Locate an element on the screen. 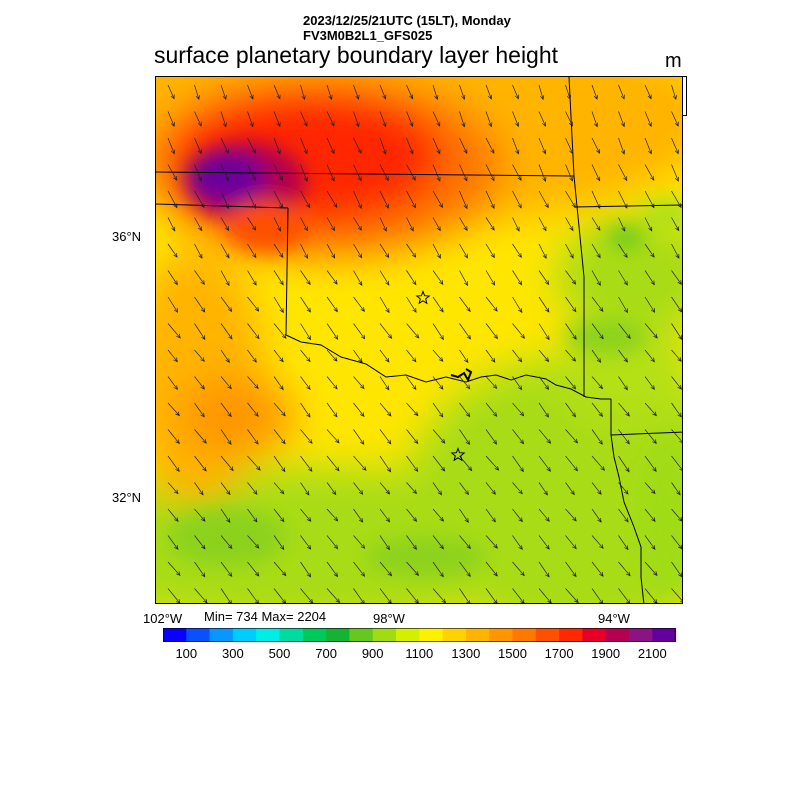  unit-label: m is located at coordinates (673, 61).